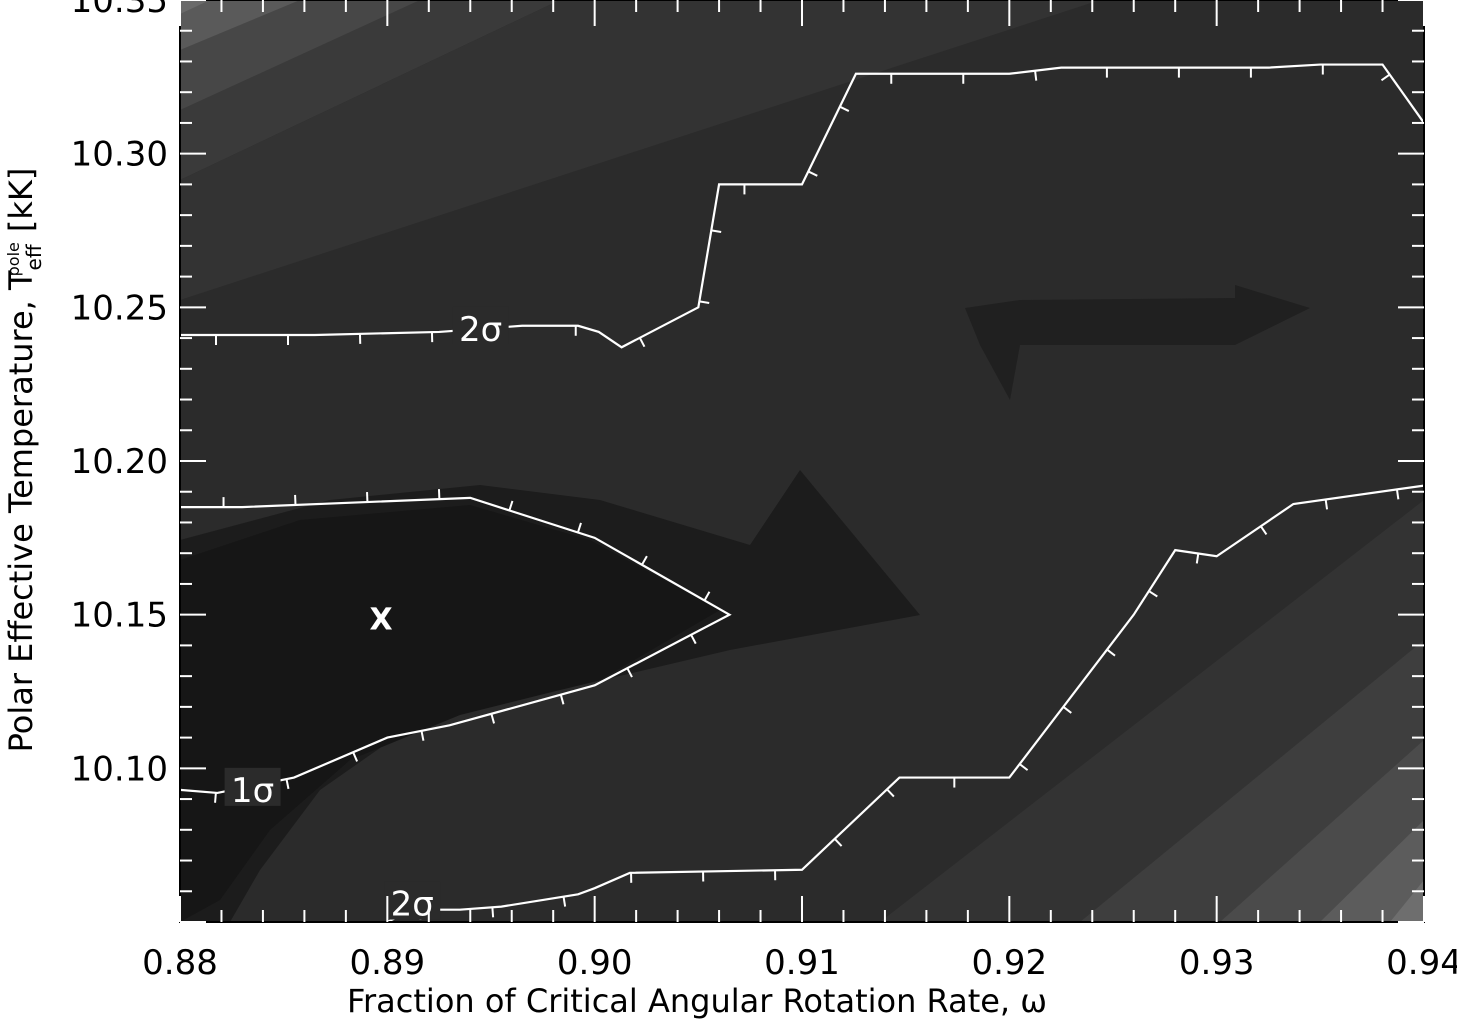  I want to click on x-tick-label: 0.92, so click(1009, 963).